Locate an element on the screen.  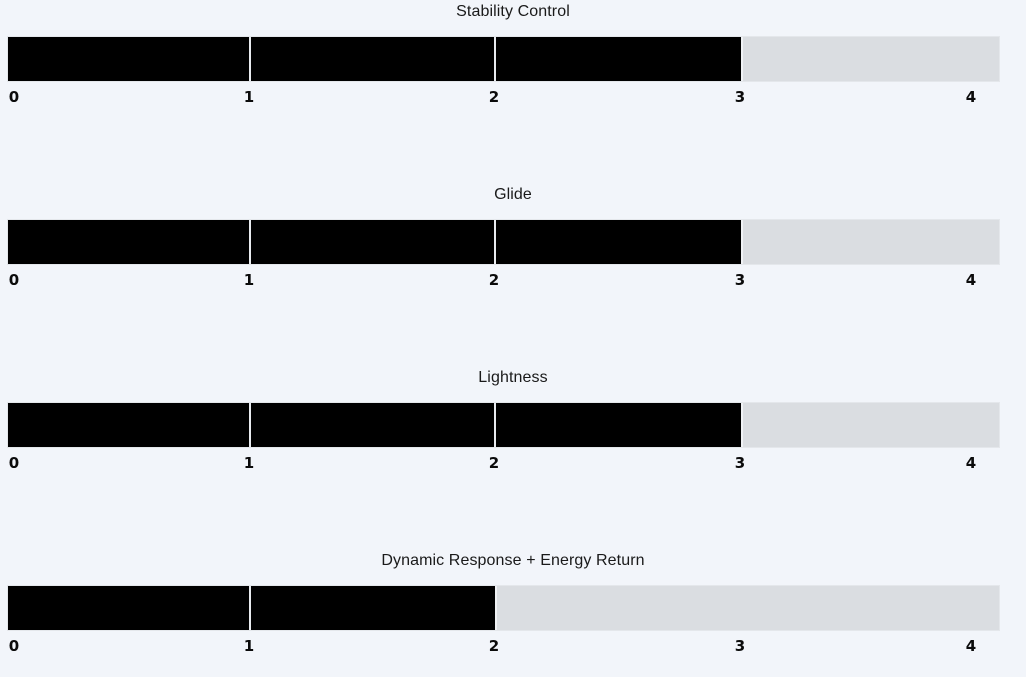
chart-title: Lightness is located at coordinates (513, 377).